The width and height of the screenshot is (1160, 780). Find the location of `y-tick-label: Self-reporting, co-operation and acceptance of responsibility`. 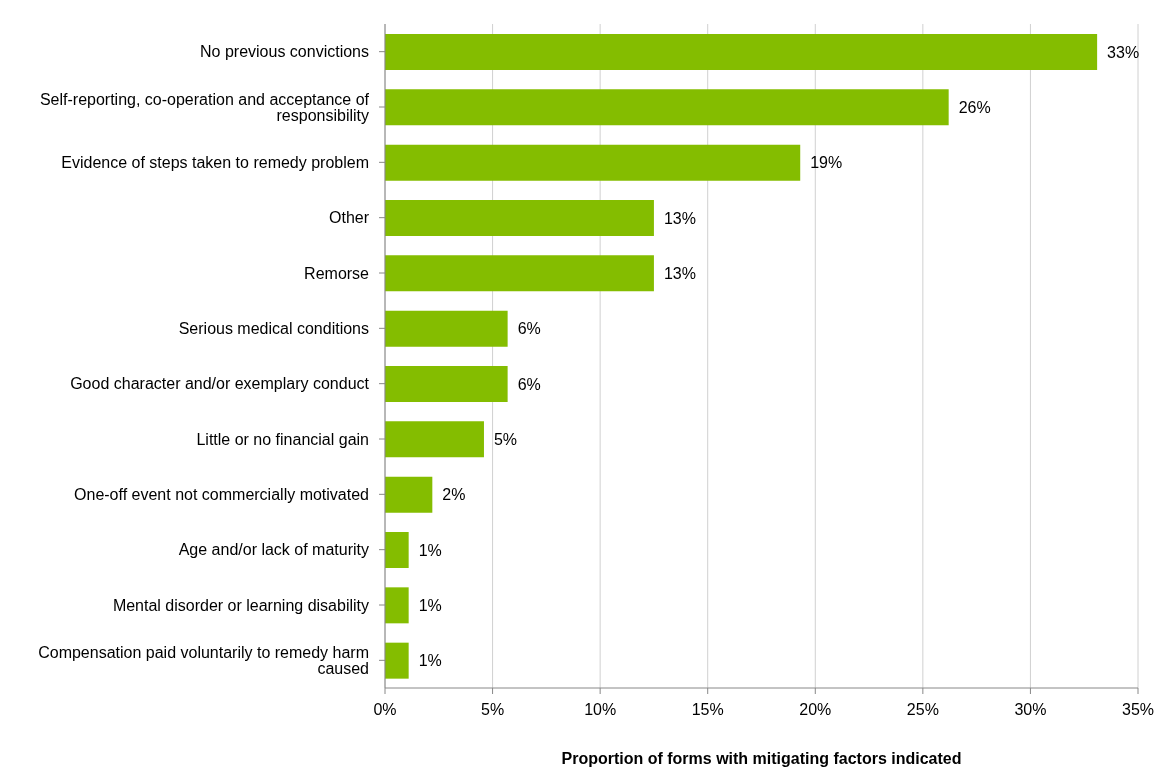

y-tick-label: Self-reporting, co-operation and acceptance of responsibility is located at coordinates (204, 107).